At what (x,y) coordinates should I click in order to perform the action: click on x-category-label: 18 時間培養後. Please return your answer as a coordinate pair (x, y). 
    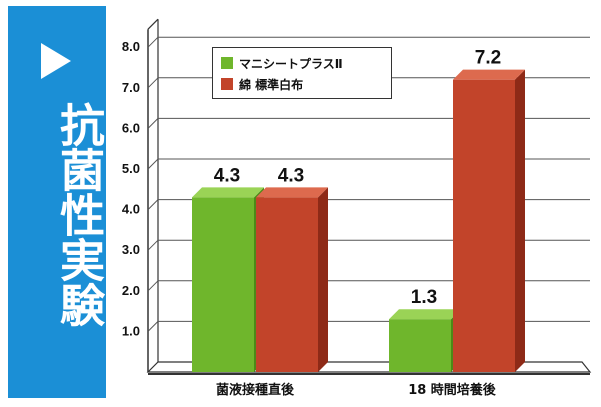
    Looking at the image, I should click on (452, 390).